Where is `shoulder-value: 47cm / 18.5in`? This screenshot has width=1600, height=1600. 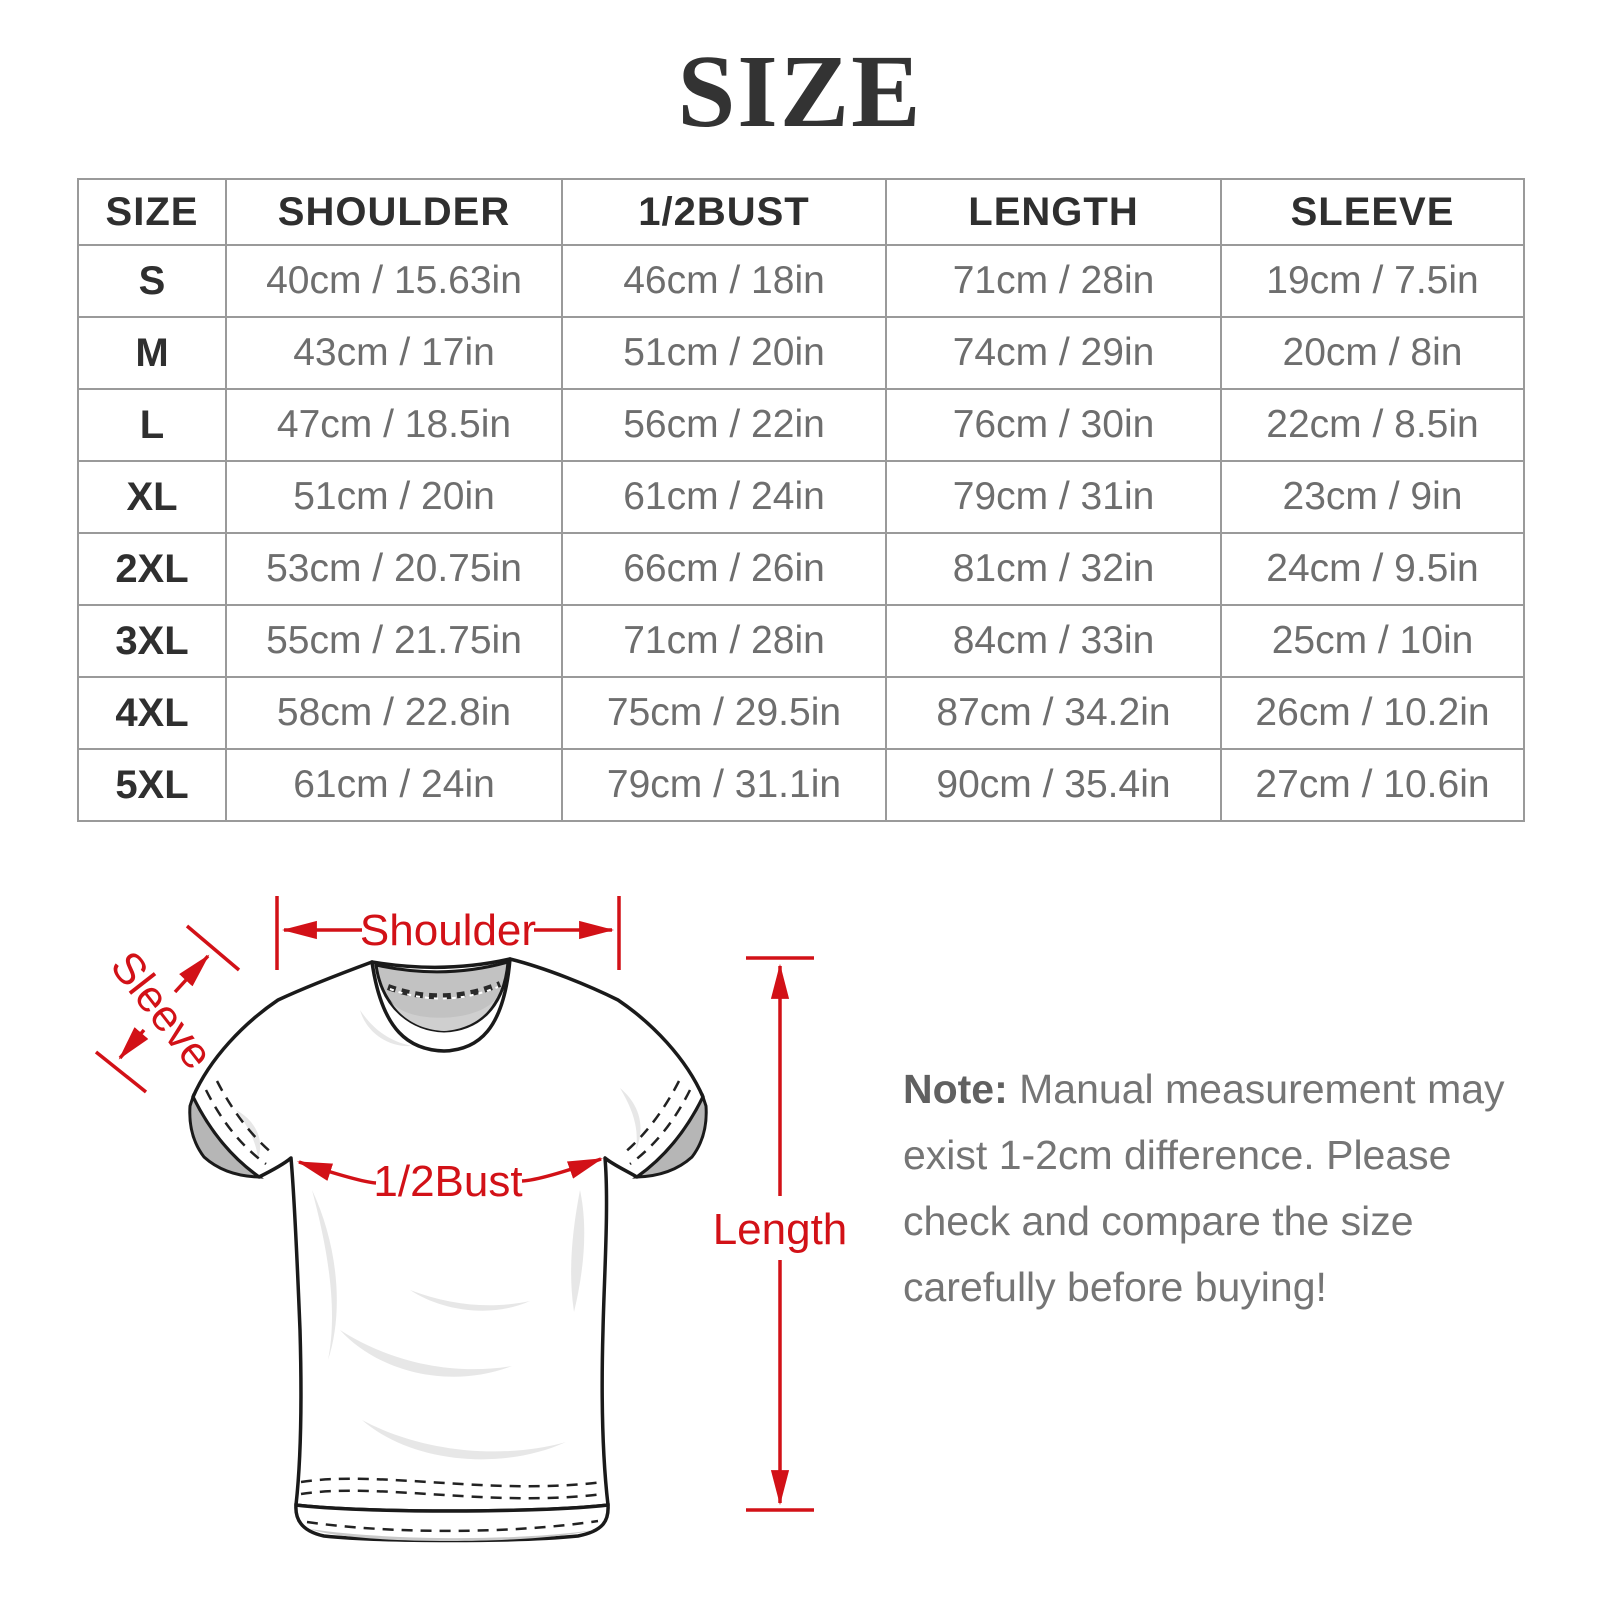 shoulder-value: 47cm / 18.5in is located at coordinates (394, 425).